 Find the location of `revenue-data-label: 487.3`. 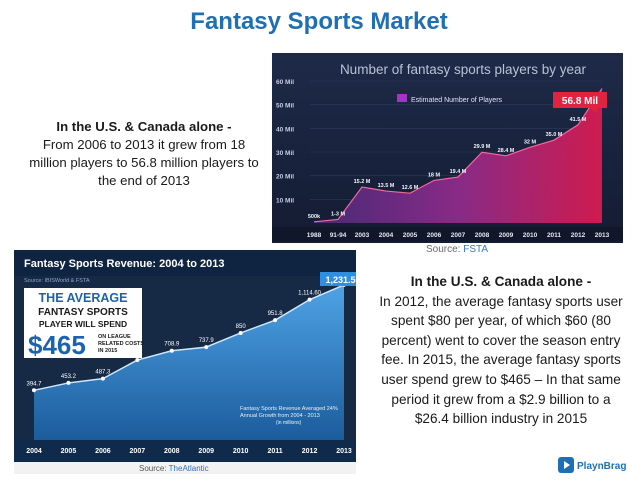

revenue-data-label: 487.3 is located at coordinates (103, 373).